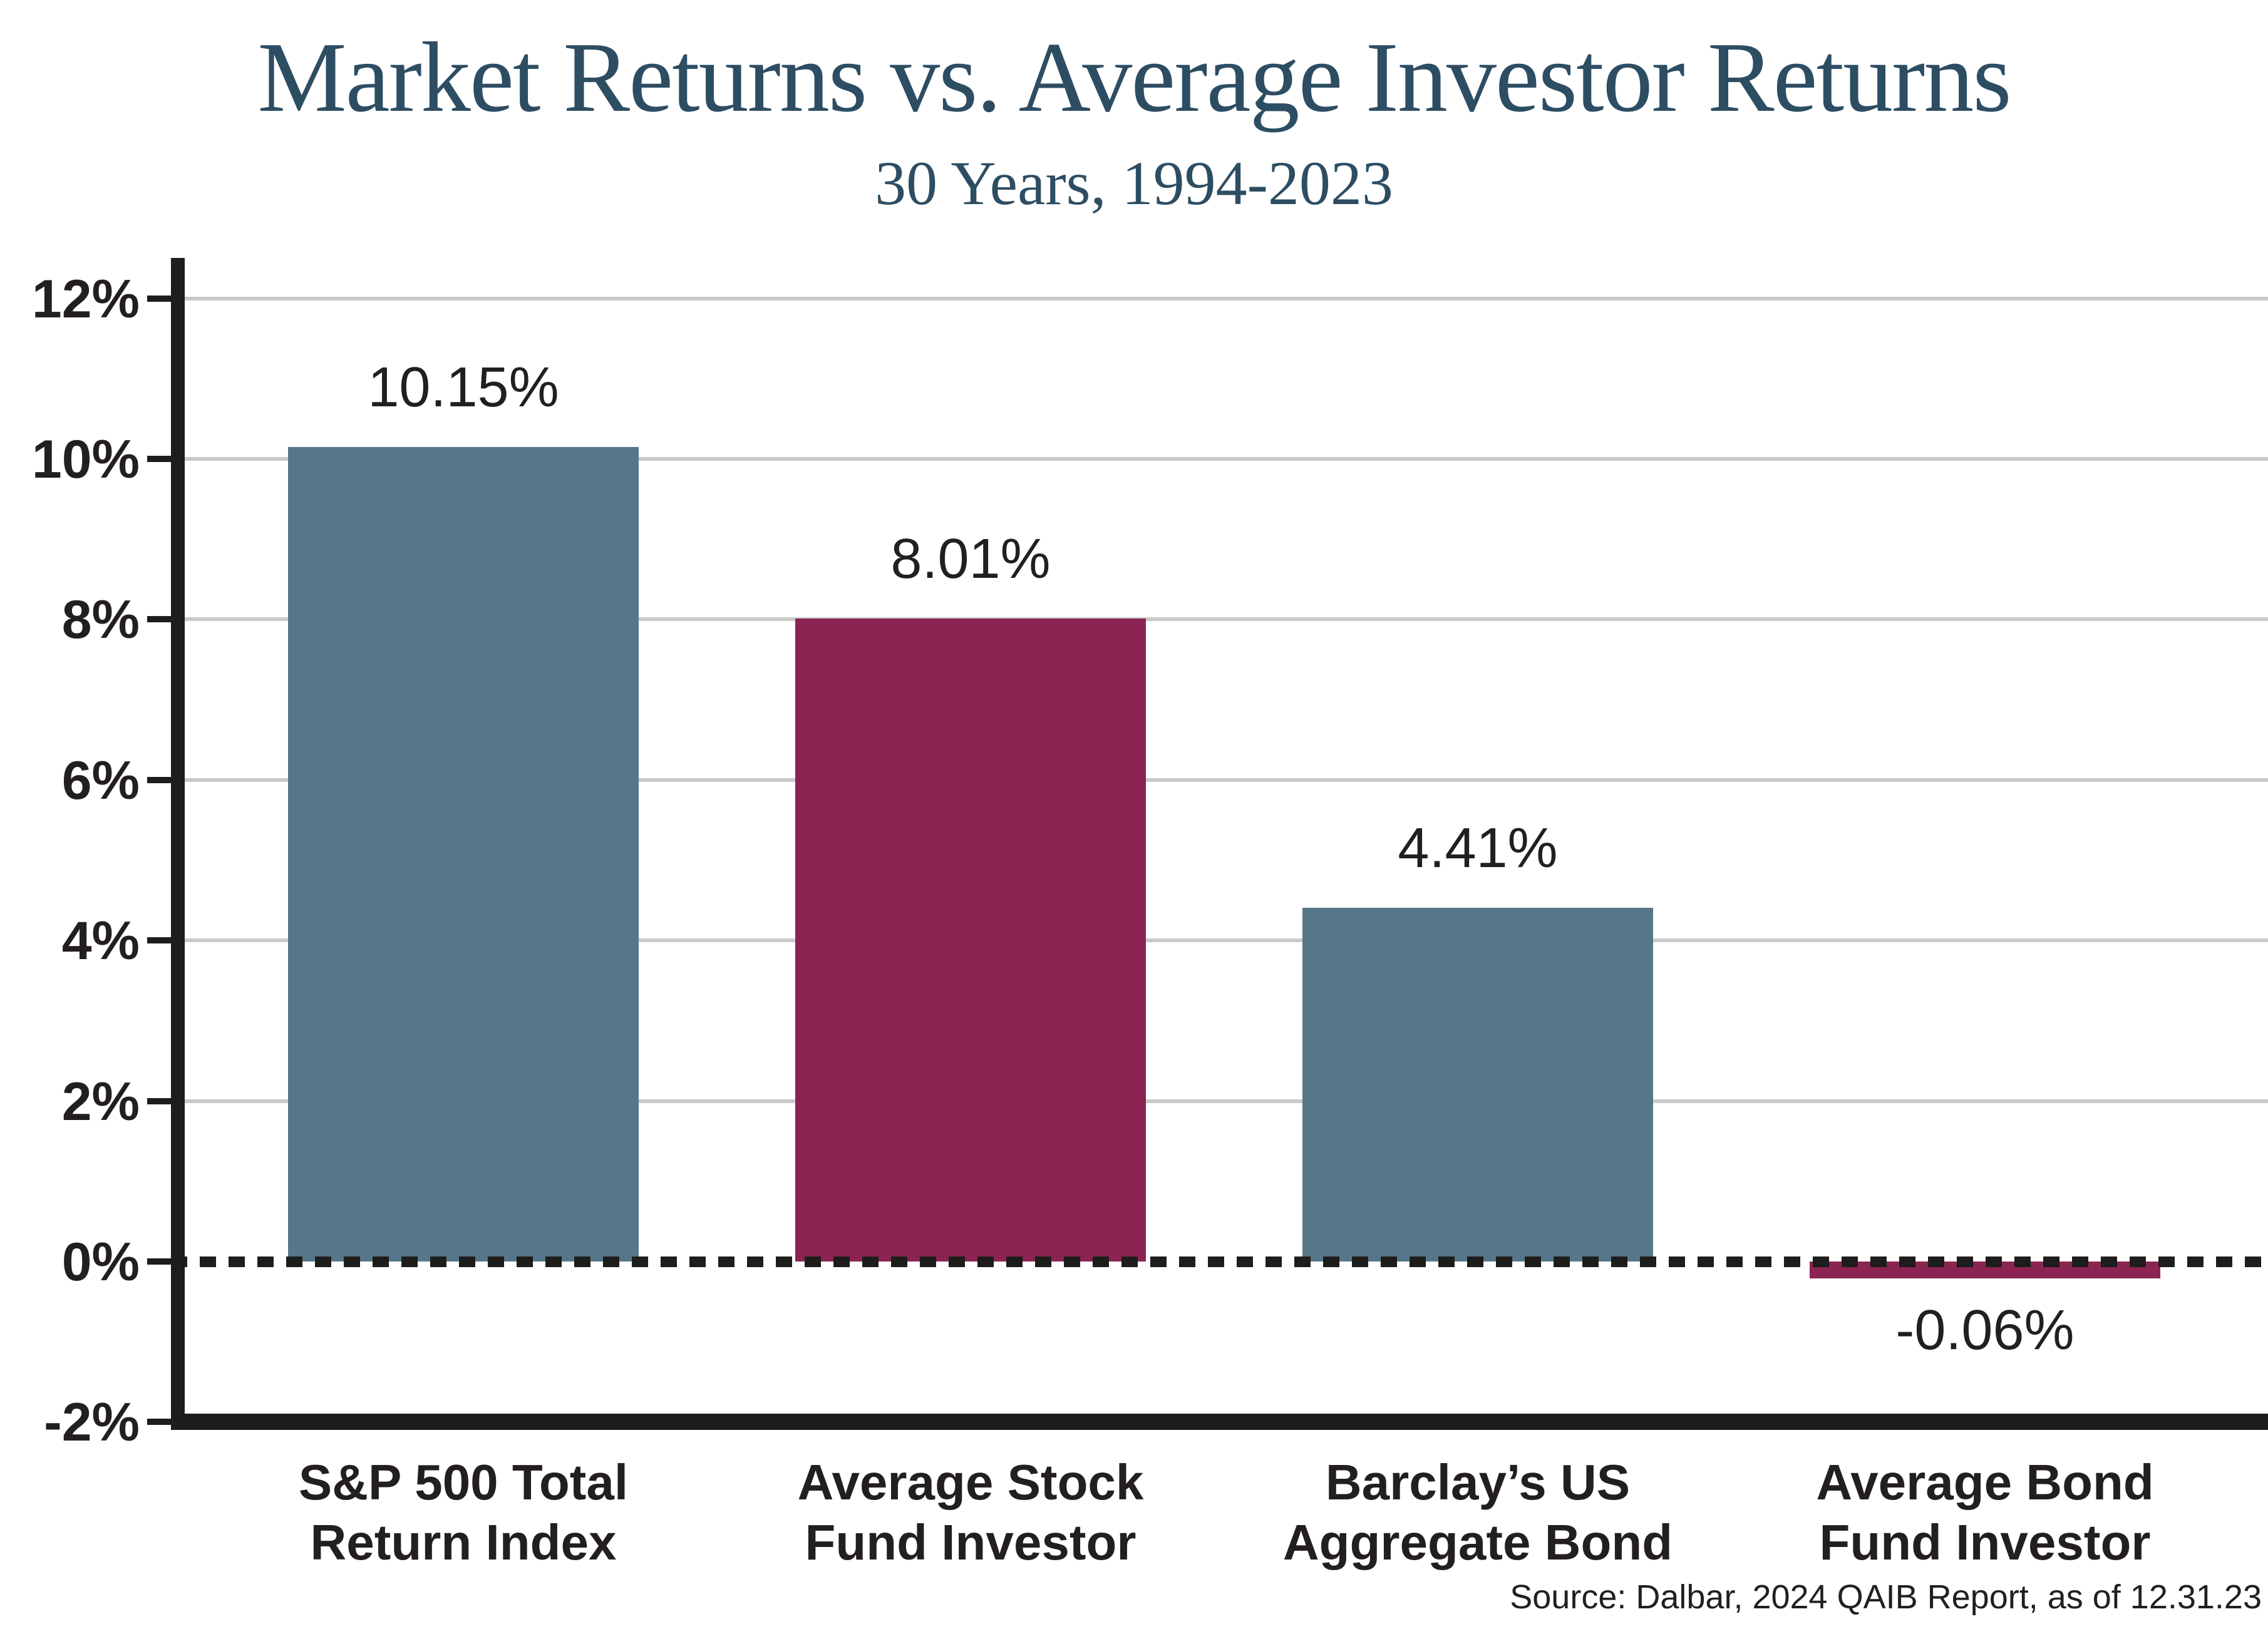  I want to click on y-axis-tick-label: 10%, so click(85, 459).